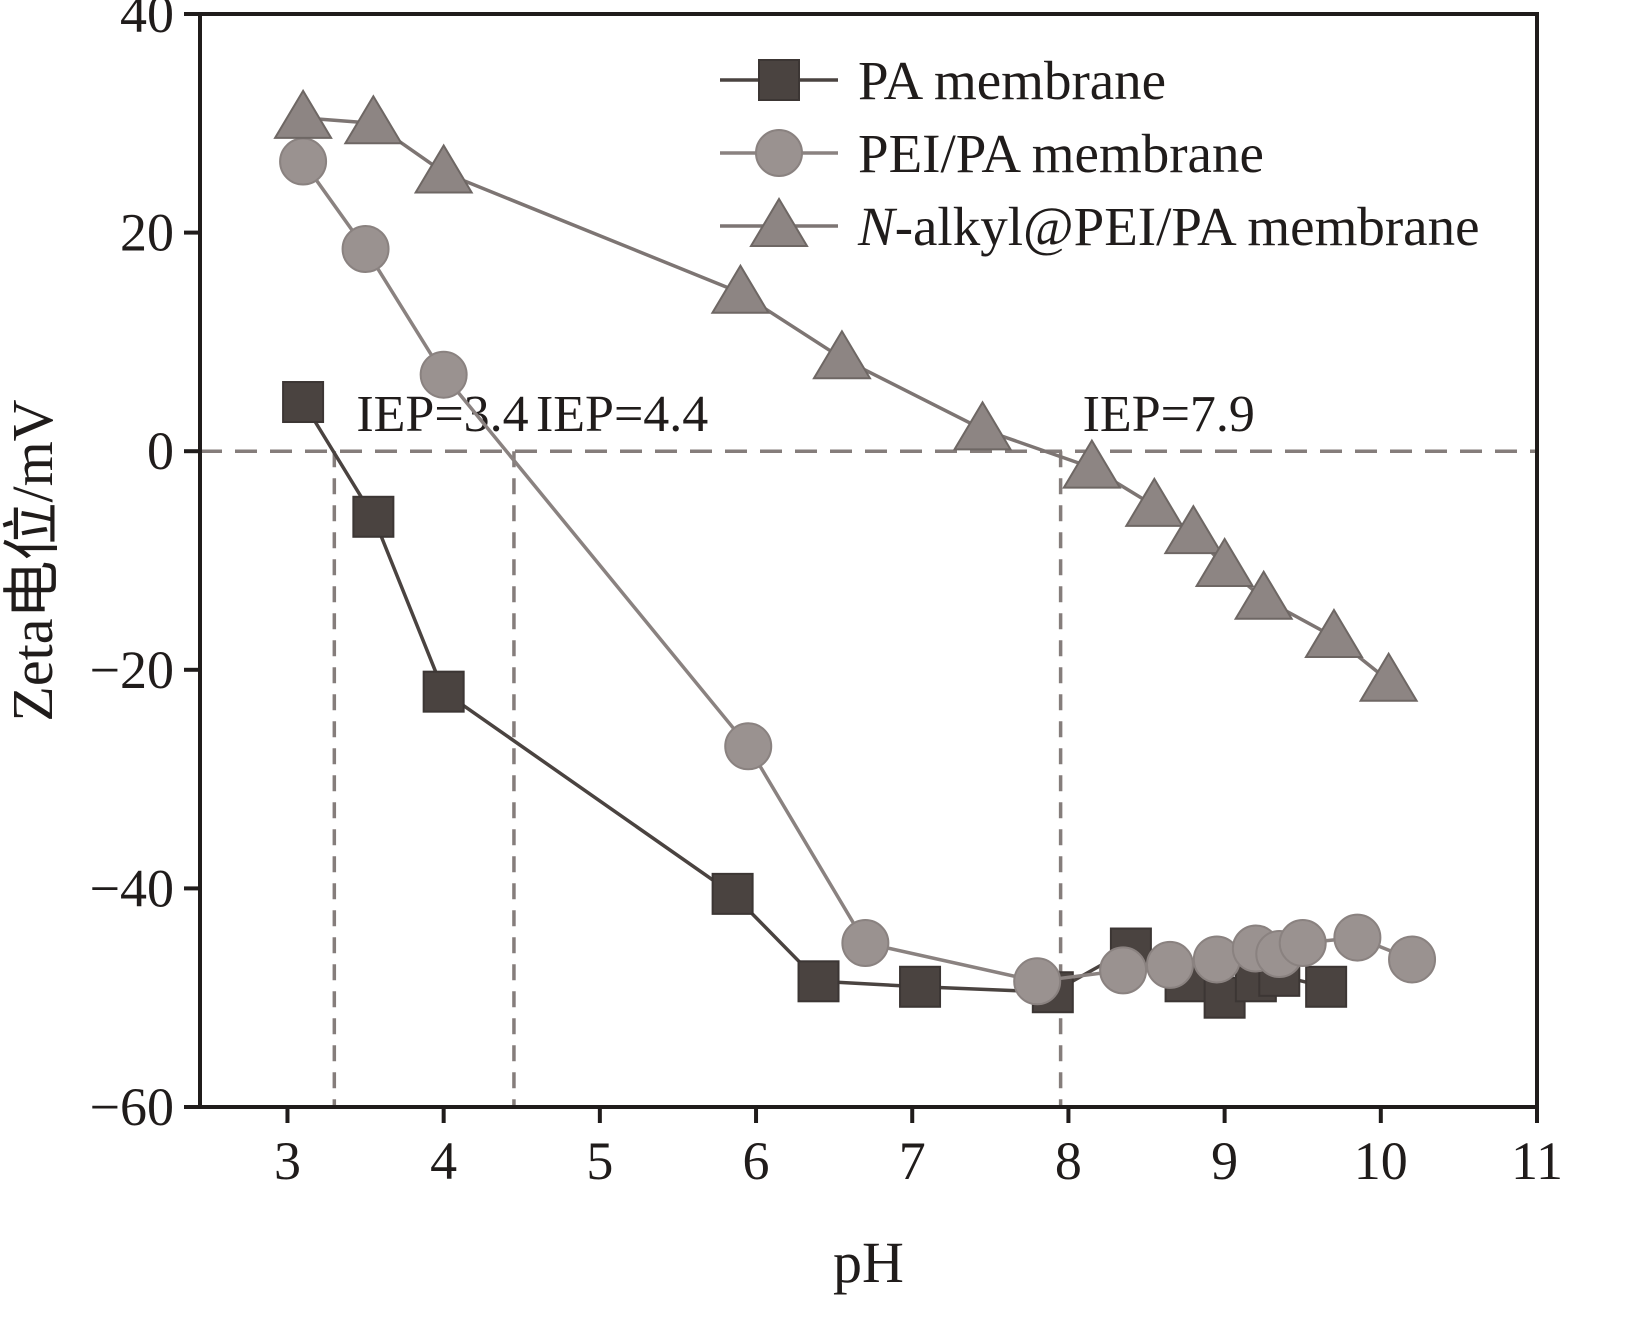  What do you see at coordinates (1224, 1161) in the screenshot?
I see `x-tick-label: 9` at bounding box center [1224, 1161].